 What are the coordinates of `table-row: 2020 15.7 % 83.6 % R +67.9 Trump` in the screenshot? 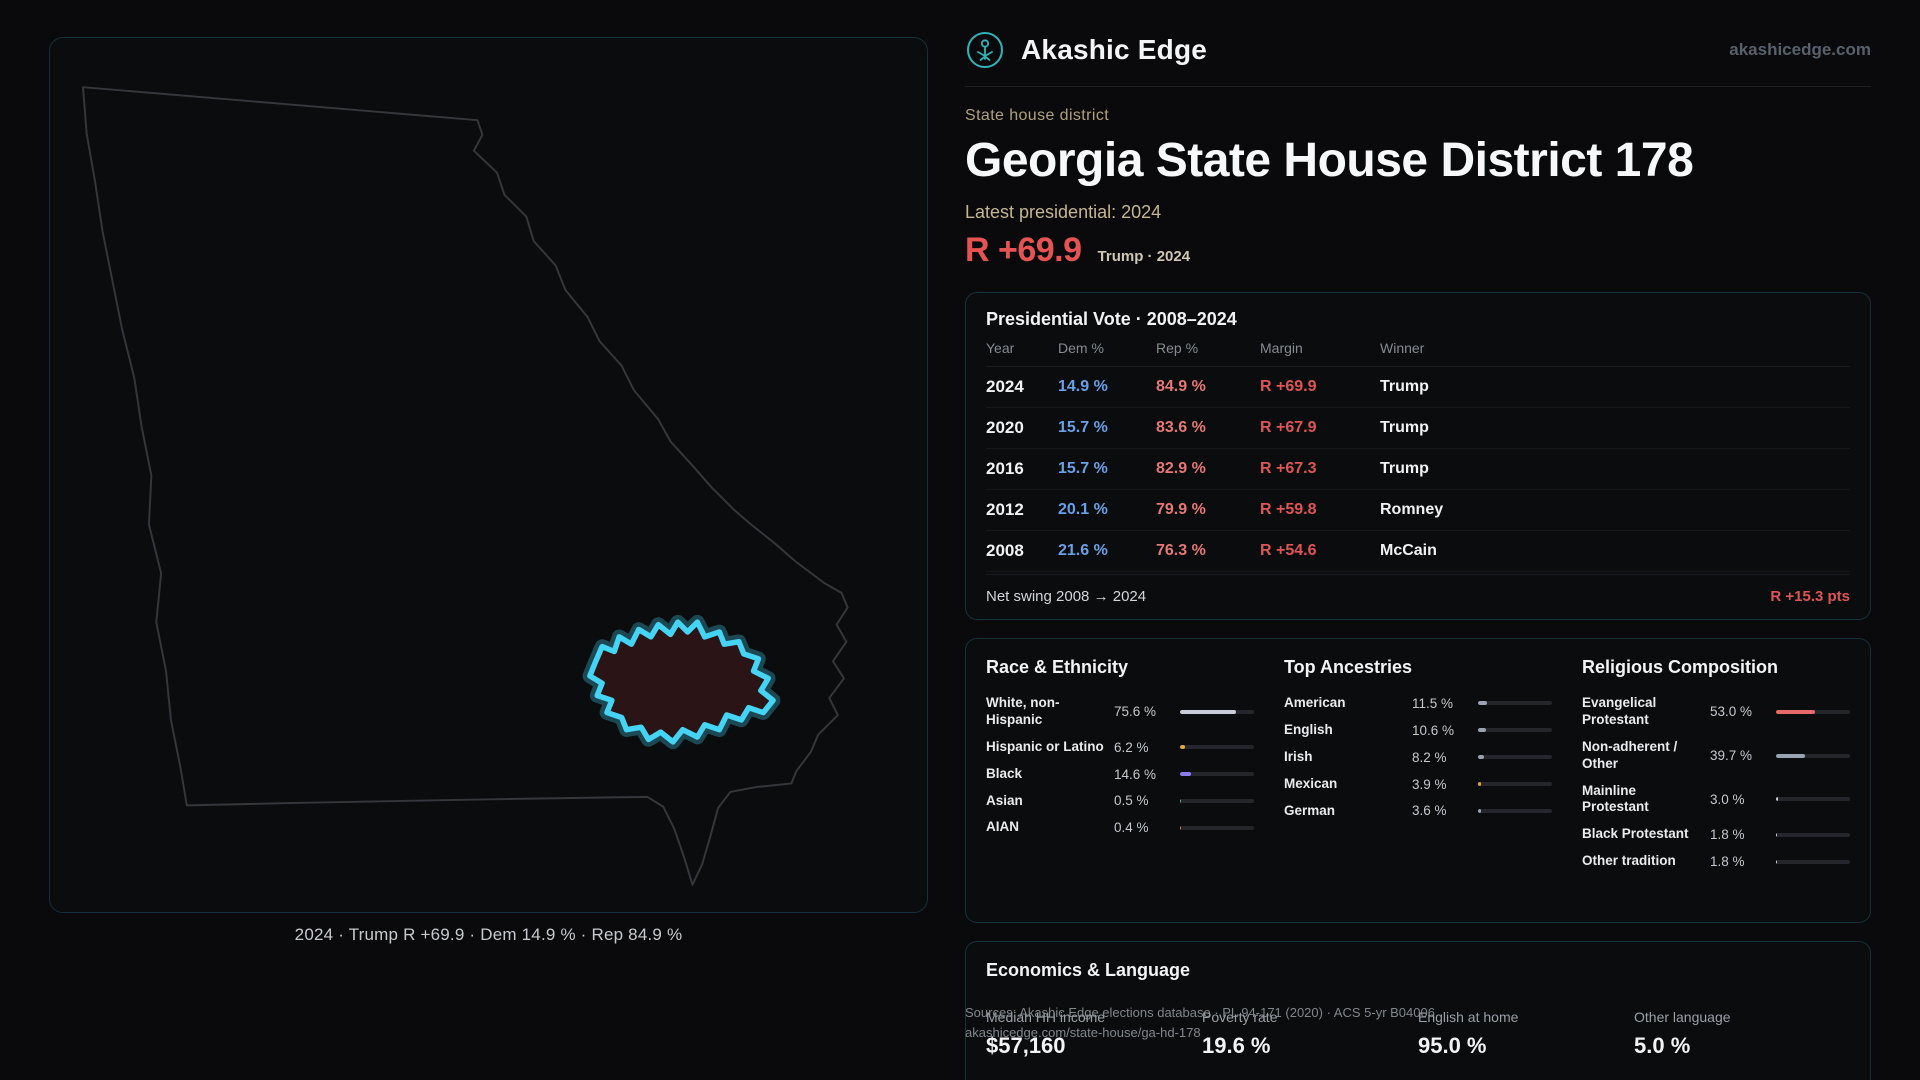 It's located at (1418, 428).